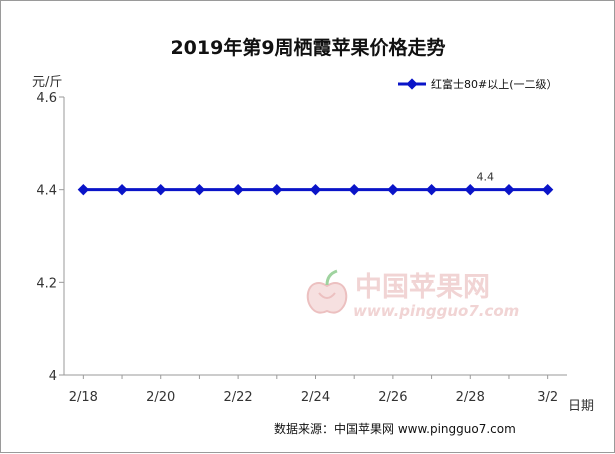 This screenshot has height=454, width=615. I want to click on x-ticks: 2/18 2/20 2/22 2/24 2/26 2/28 3/2, so click(313, 390).